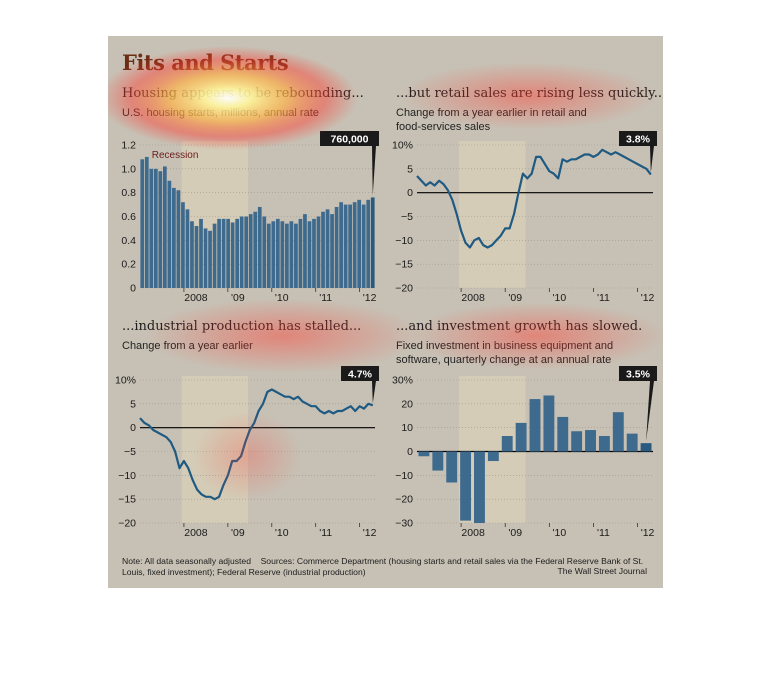 This screenshot has width=770, height=682. Describe the element at coordinates (402, 381) in the screenshot. I see `y-tick-label: 30%` at that location.